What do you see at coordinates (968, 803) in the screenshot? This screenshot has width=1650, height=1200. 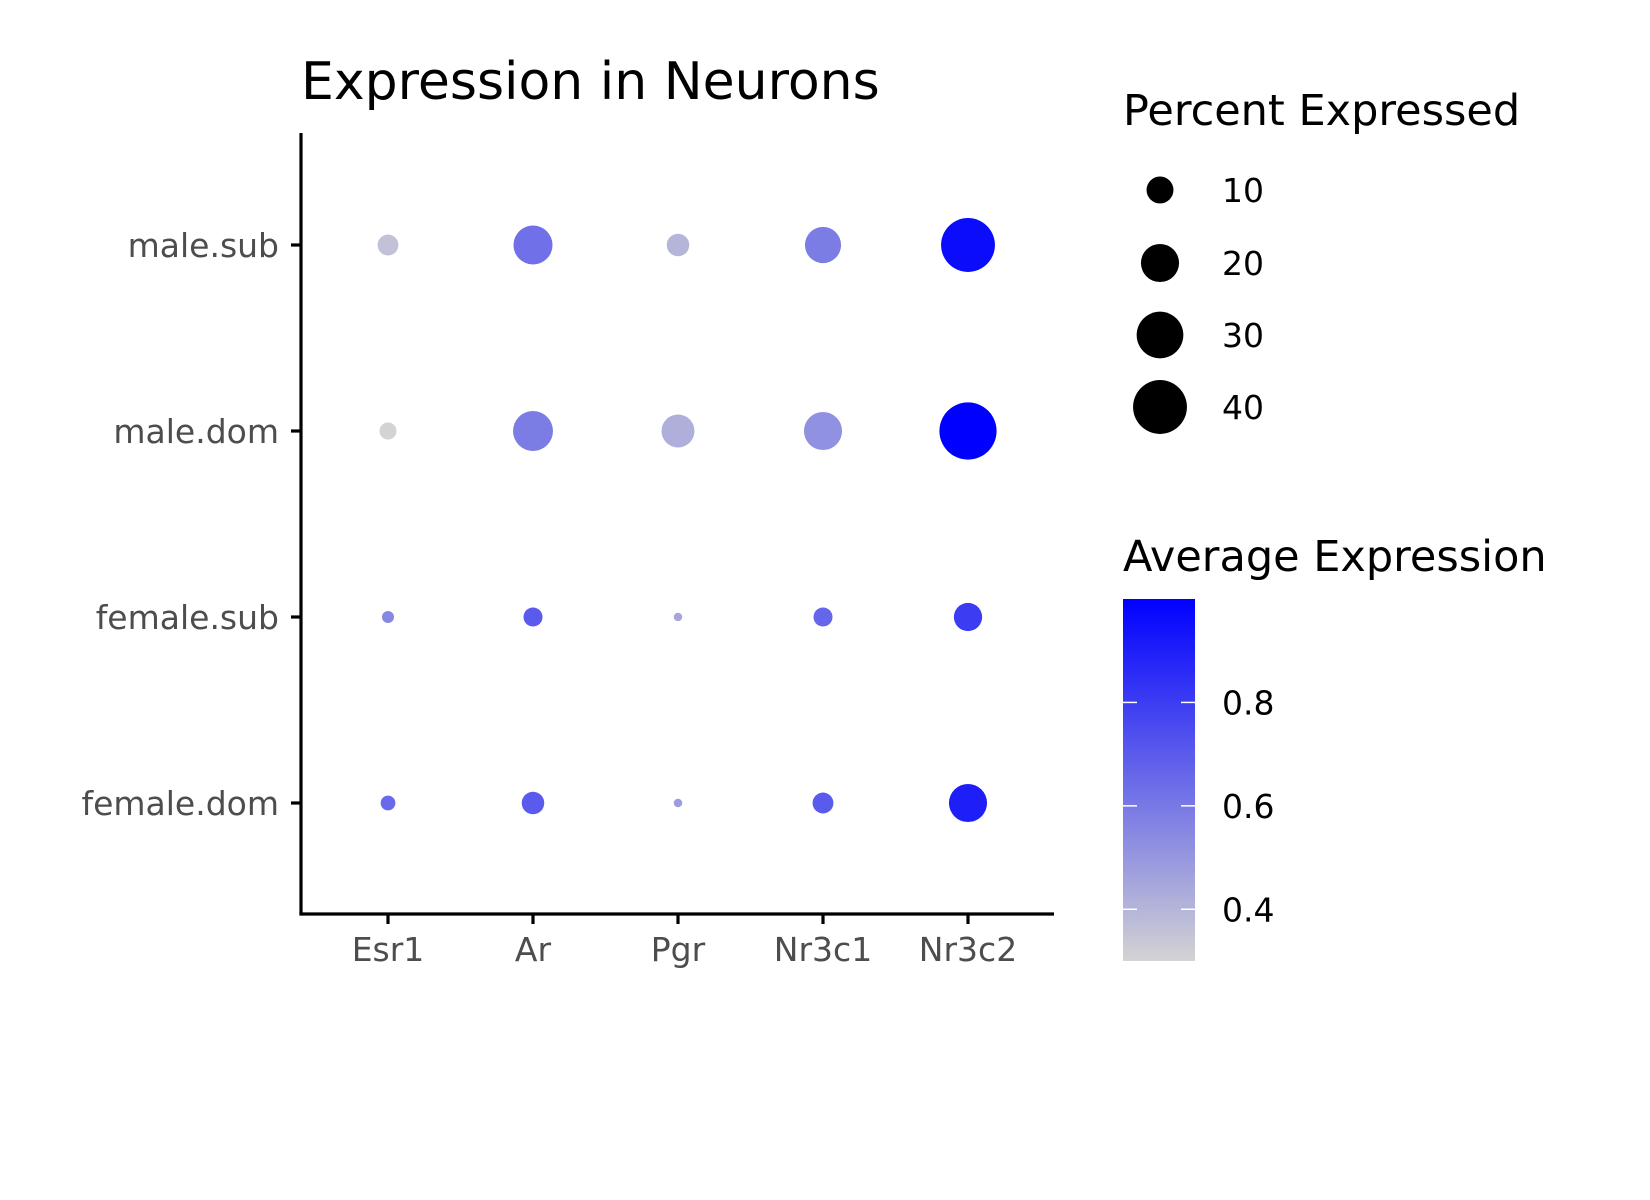 I see `dot-female-dom-nr3c2` at bounding box center [968, 803].